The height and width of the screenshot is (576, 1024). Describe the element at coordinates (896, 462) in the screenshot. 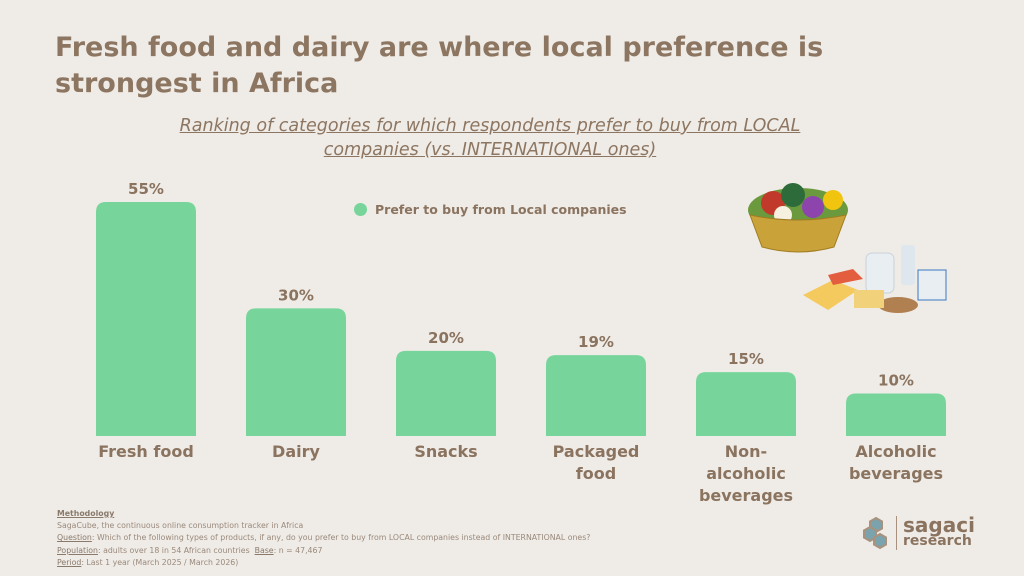

I see `category-label: Alcoholic beverages` at that location.